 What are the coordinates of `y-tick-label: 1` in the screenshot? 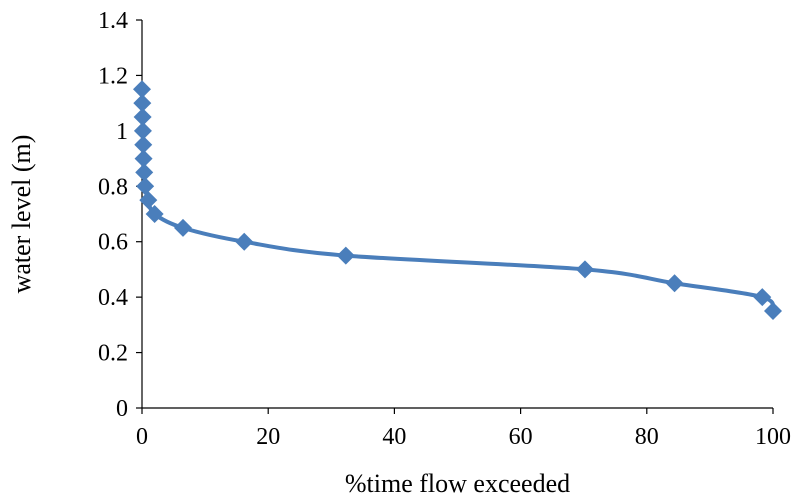 It's located at (122, 132).